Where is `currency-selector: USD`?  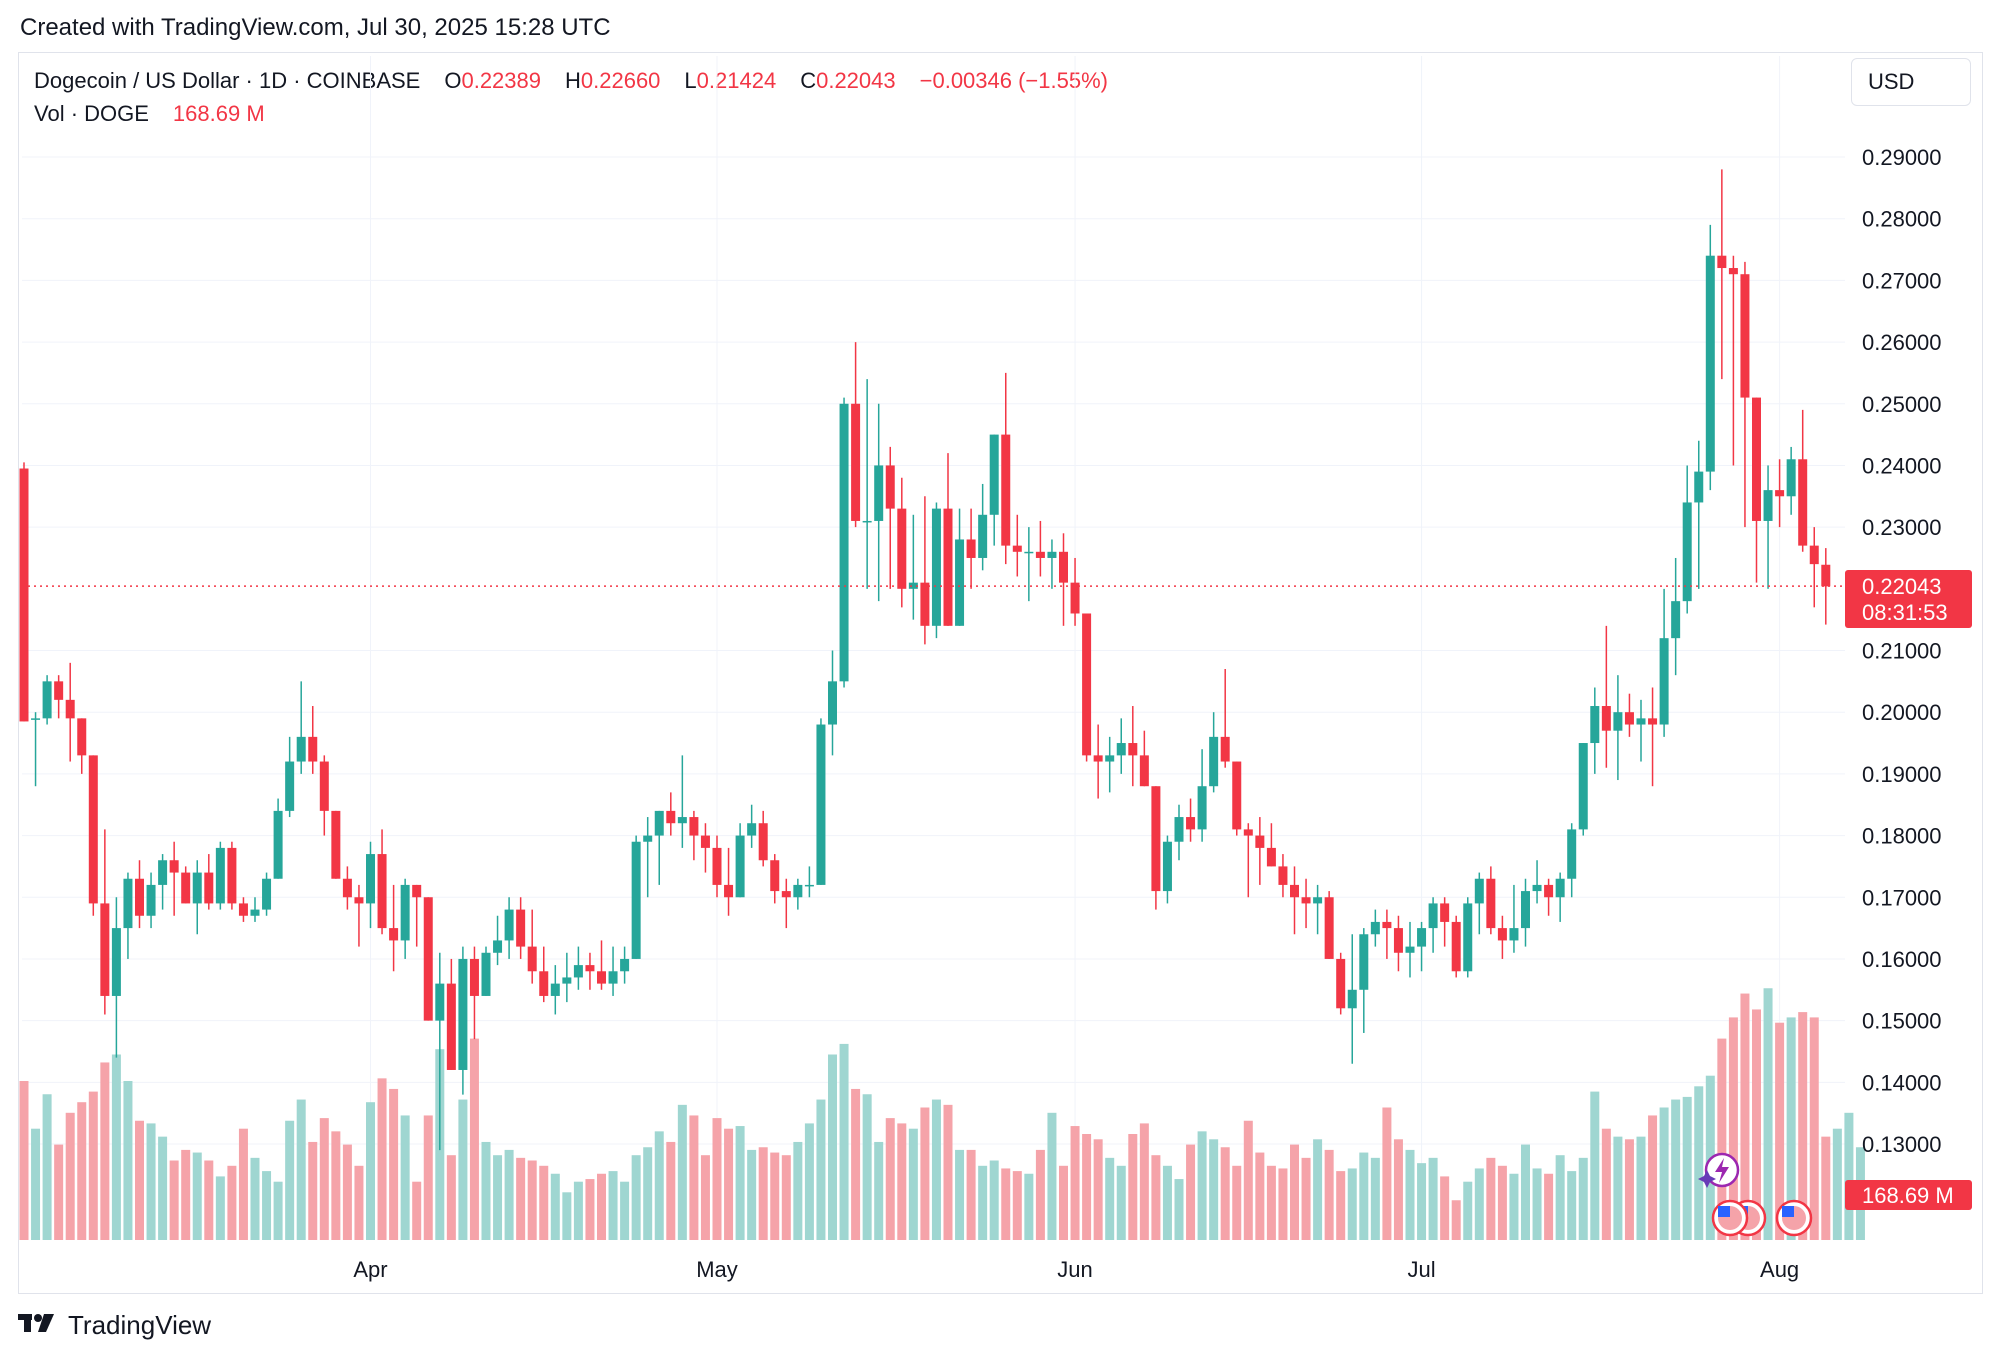
currency-selector: USD is located at coordinates (1911, 82).